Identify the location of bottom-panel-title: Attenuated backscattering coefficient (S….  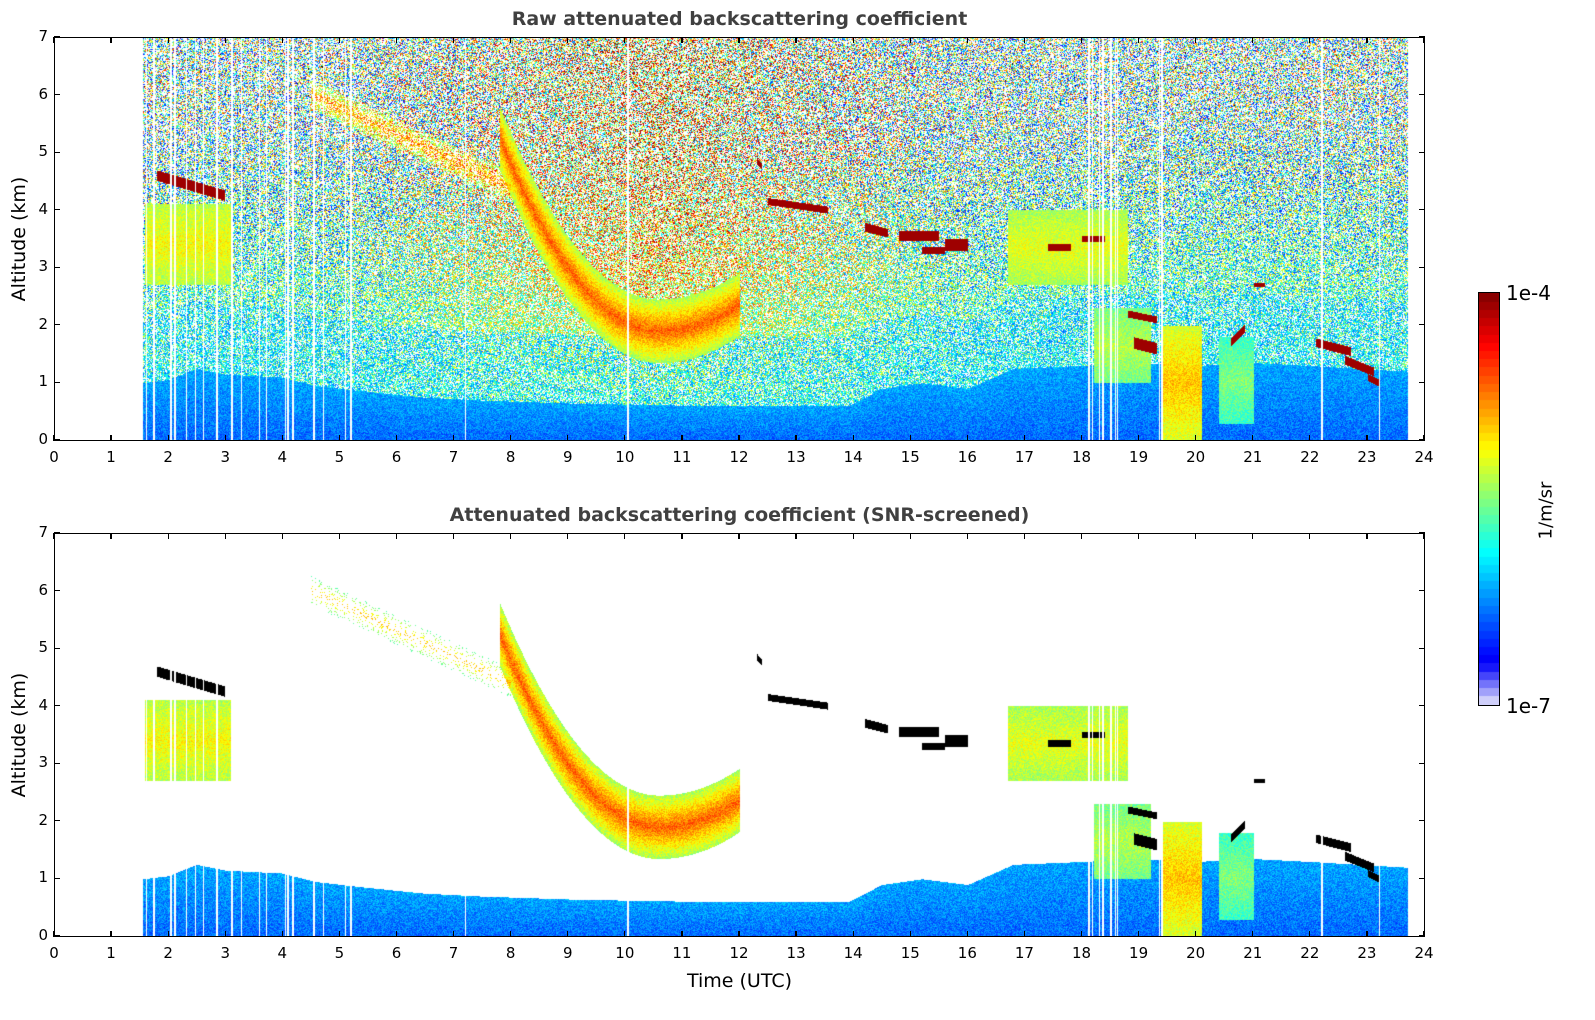
(739, 515).